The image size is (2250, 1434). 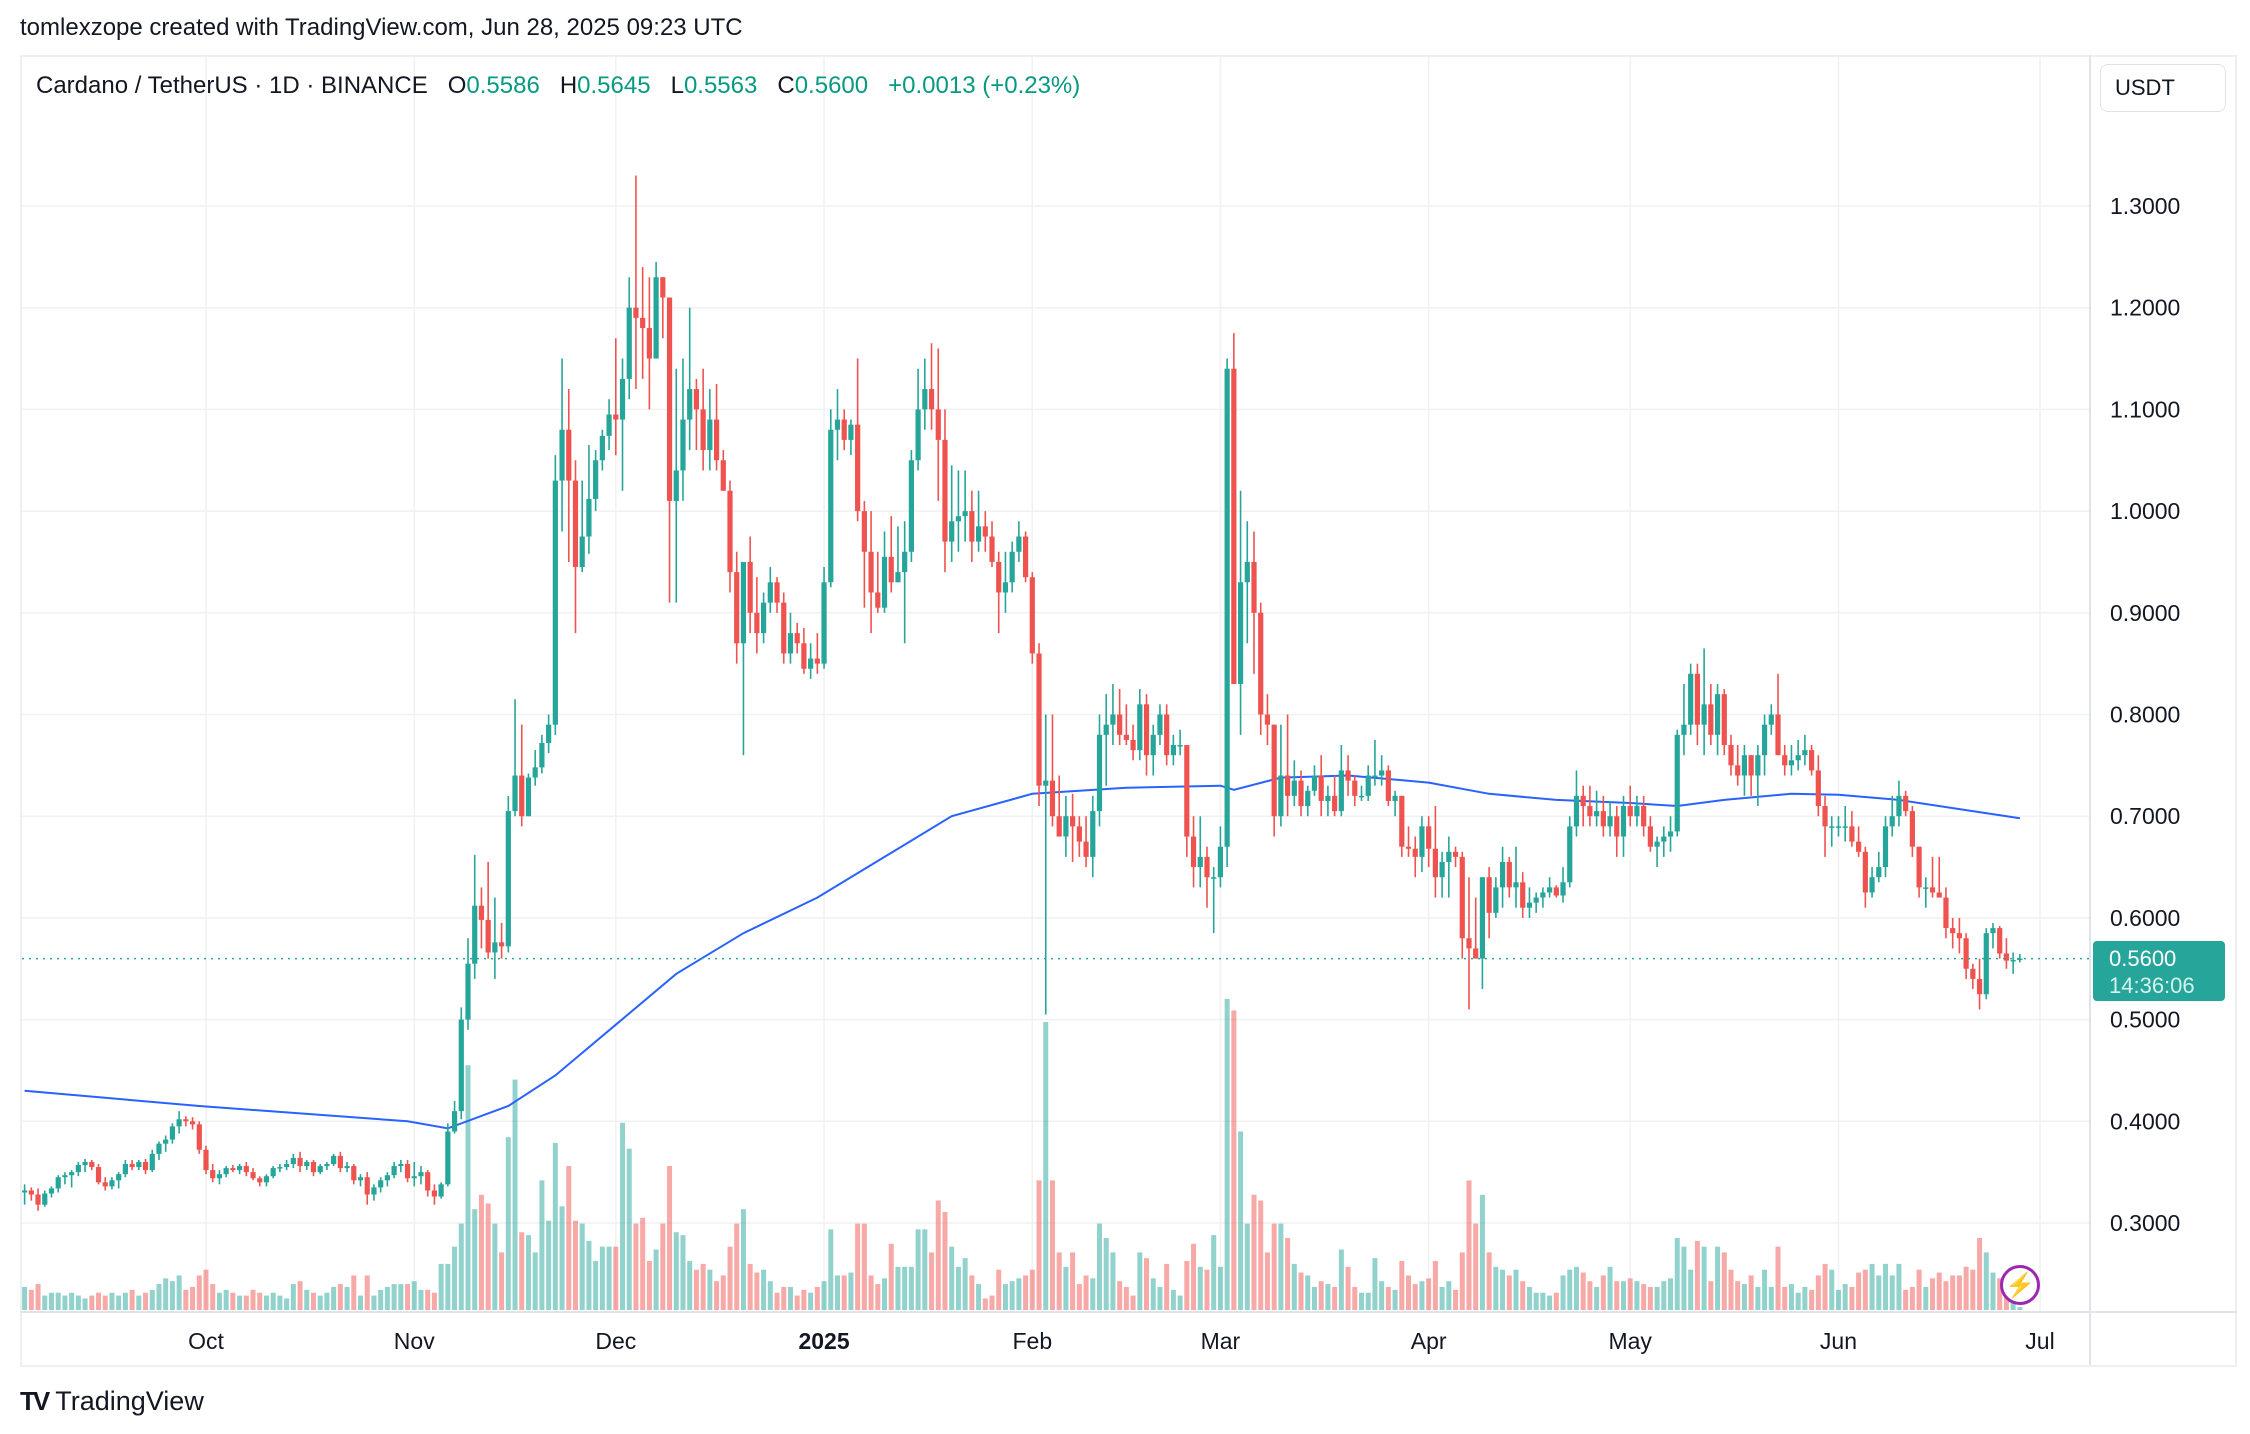 I want to click on tradingview-logo-text: TradingView, so click(x=129, y=1401).